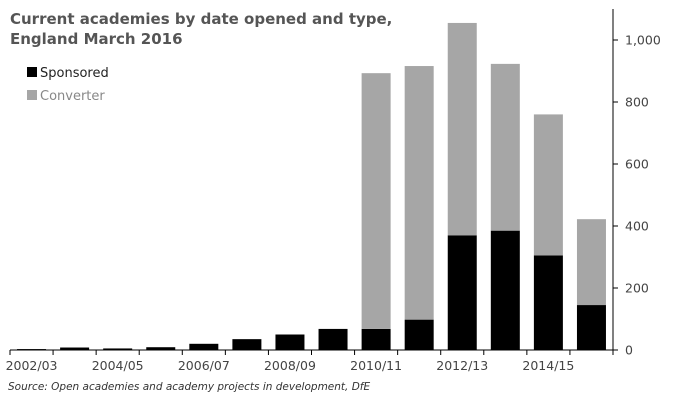 The width and height of the screenshot is (680, 396). What do you see at coordinates (637, 102) in the screenshot?
I see `y-tick-label-800: 800` at bounding box center [637, 102].